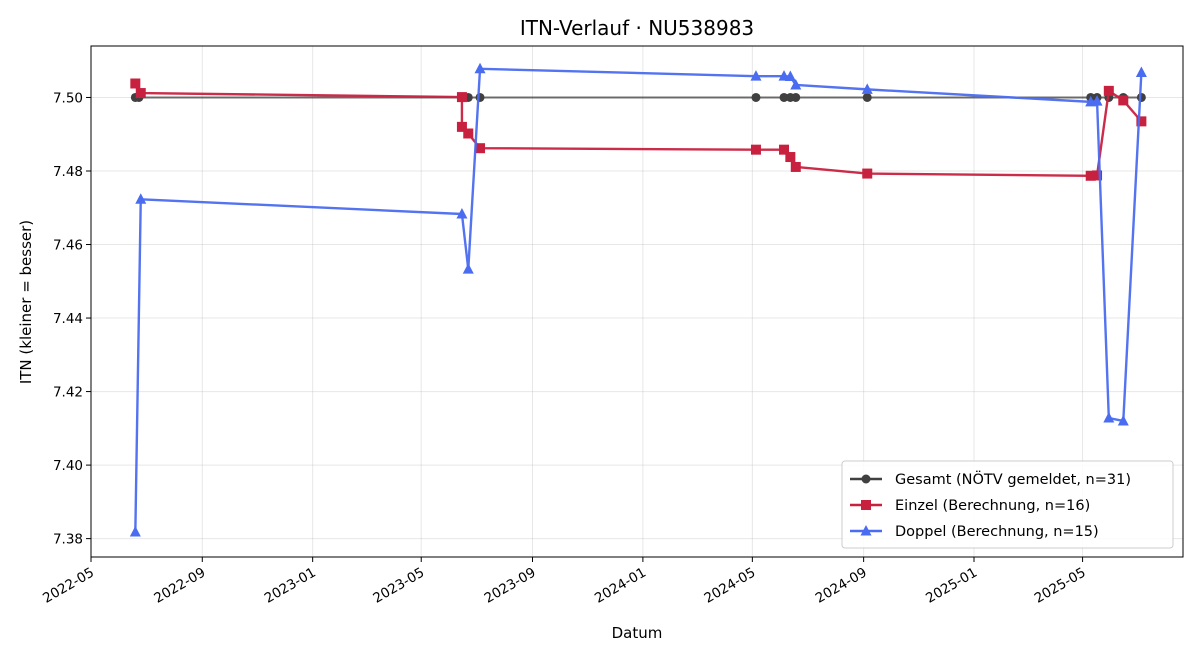  I want to click on legend-box, so click(1007, 504).